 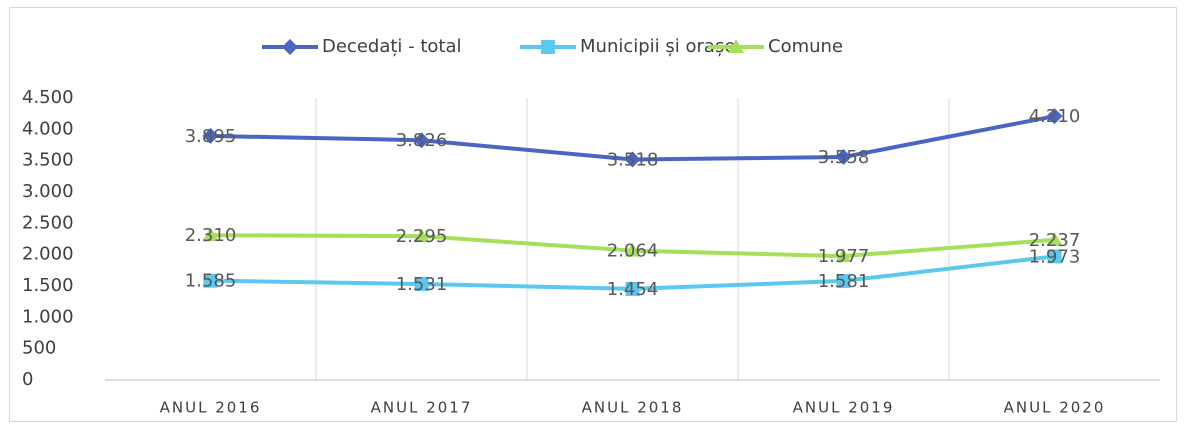 What do you see at coordinates (48, 128) in the screenshot?
I see `y-tick-label: 4.000` at bounding box center [48, 128].